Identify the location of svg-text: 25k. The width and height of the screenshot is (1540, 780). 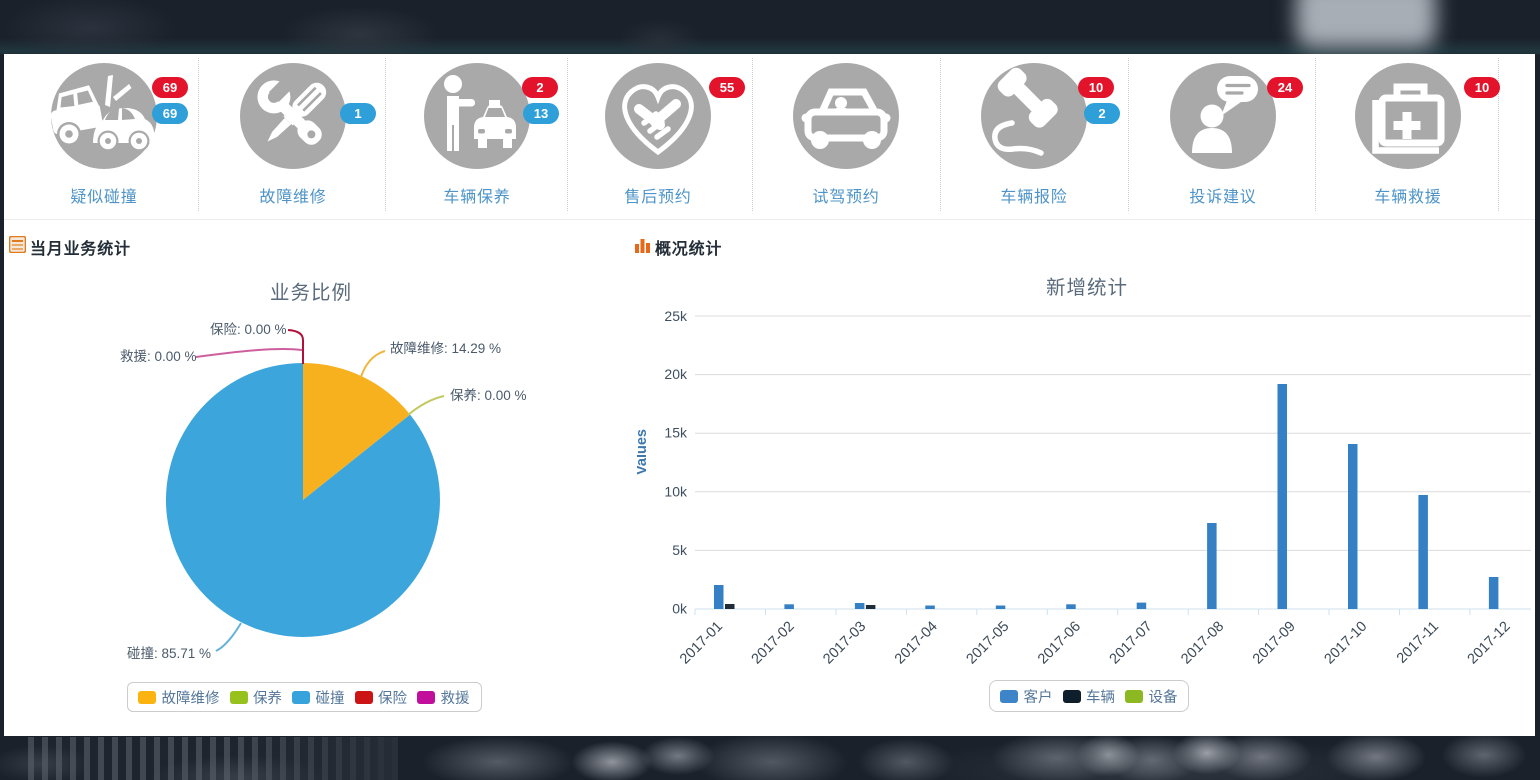
(676, 316).